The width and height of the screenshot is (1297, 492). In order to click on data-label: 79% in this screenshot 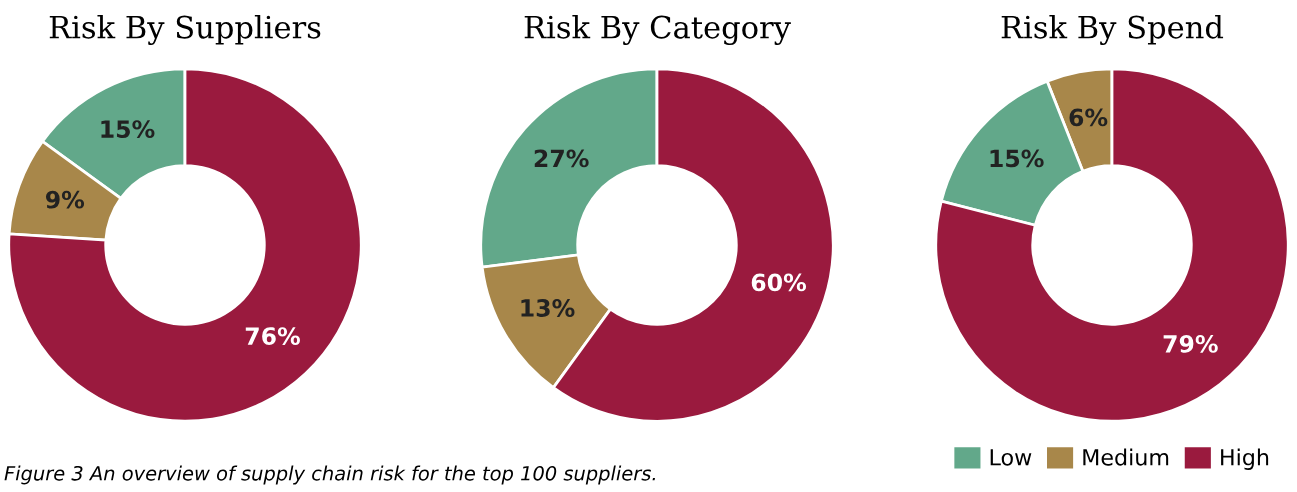, I will do `click(1190, 343)`.